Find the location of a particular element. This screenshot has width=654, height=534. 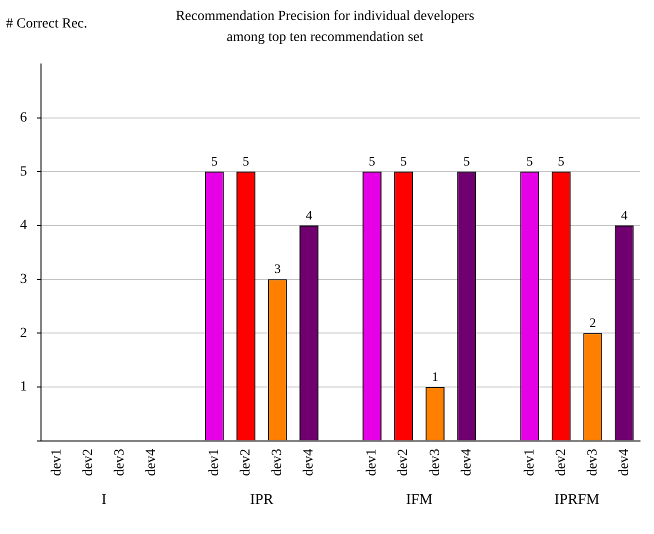

data-label: 1 is located at coordinates (435, 376).